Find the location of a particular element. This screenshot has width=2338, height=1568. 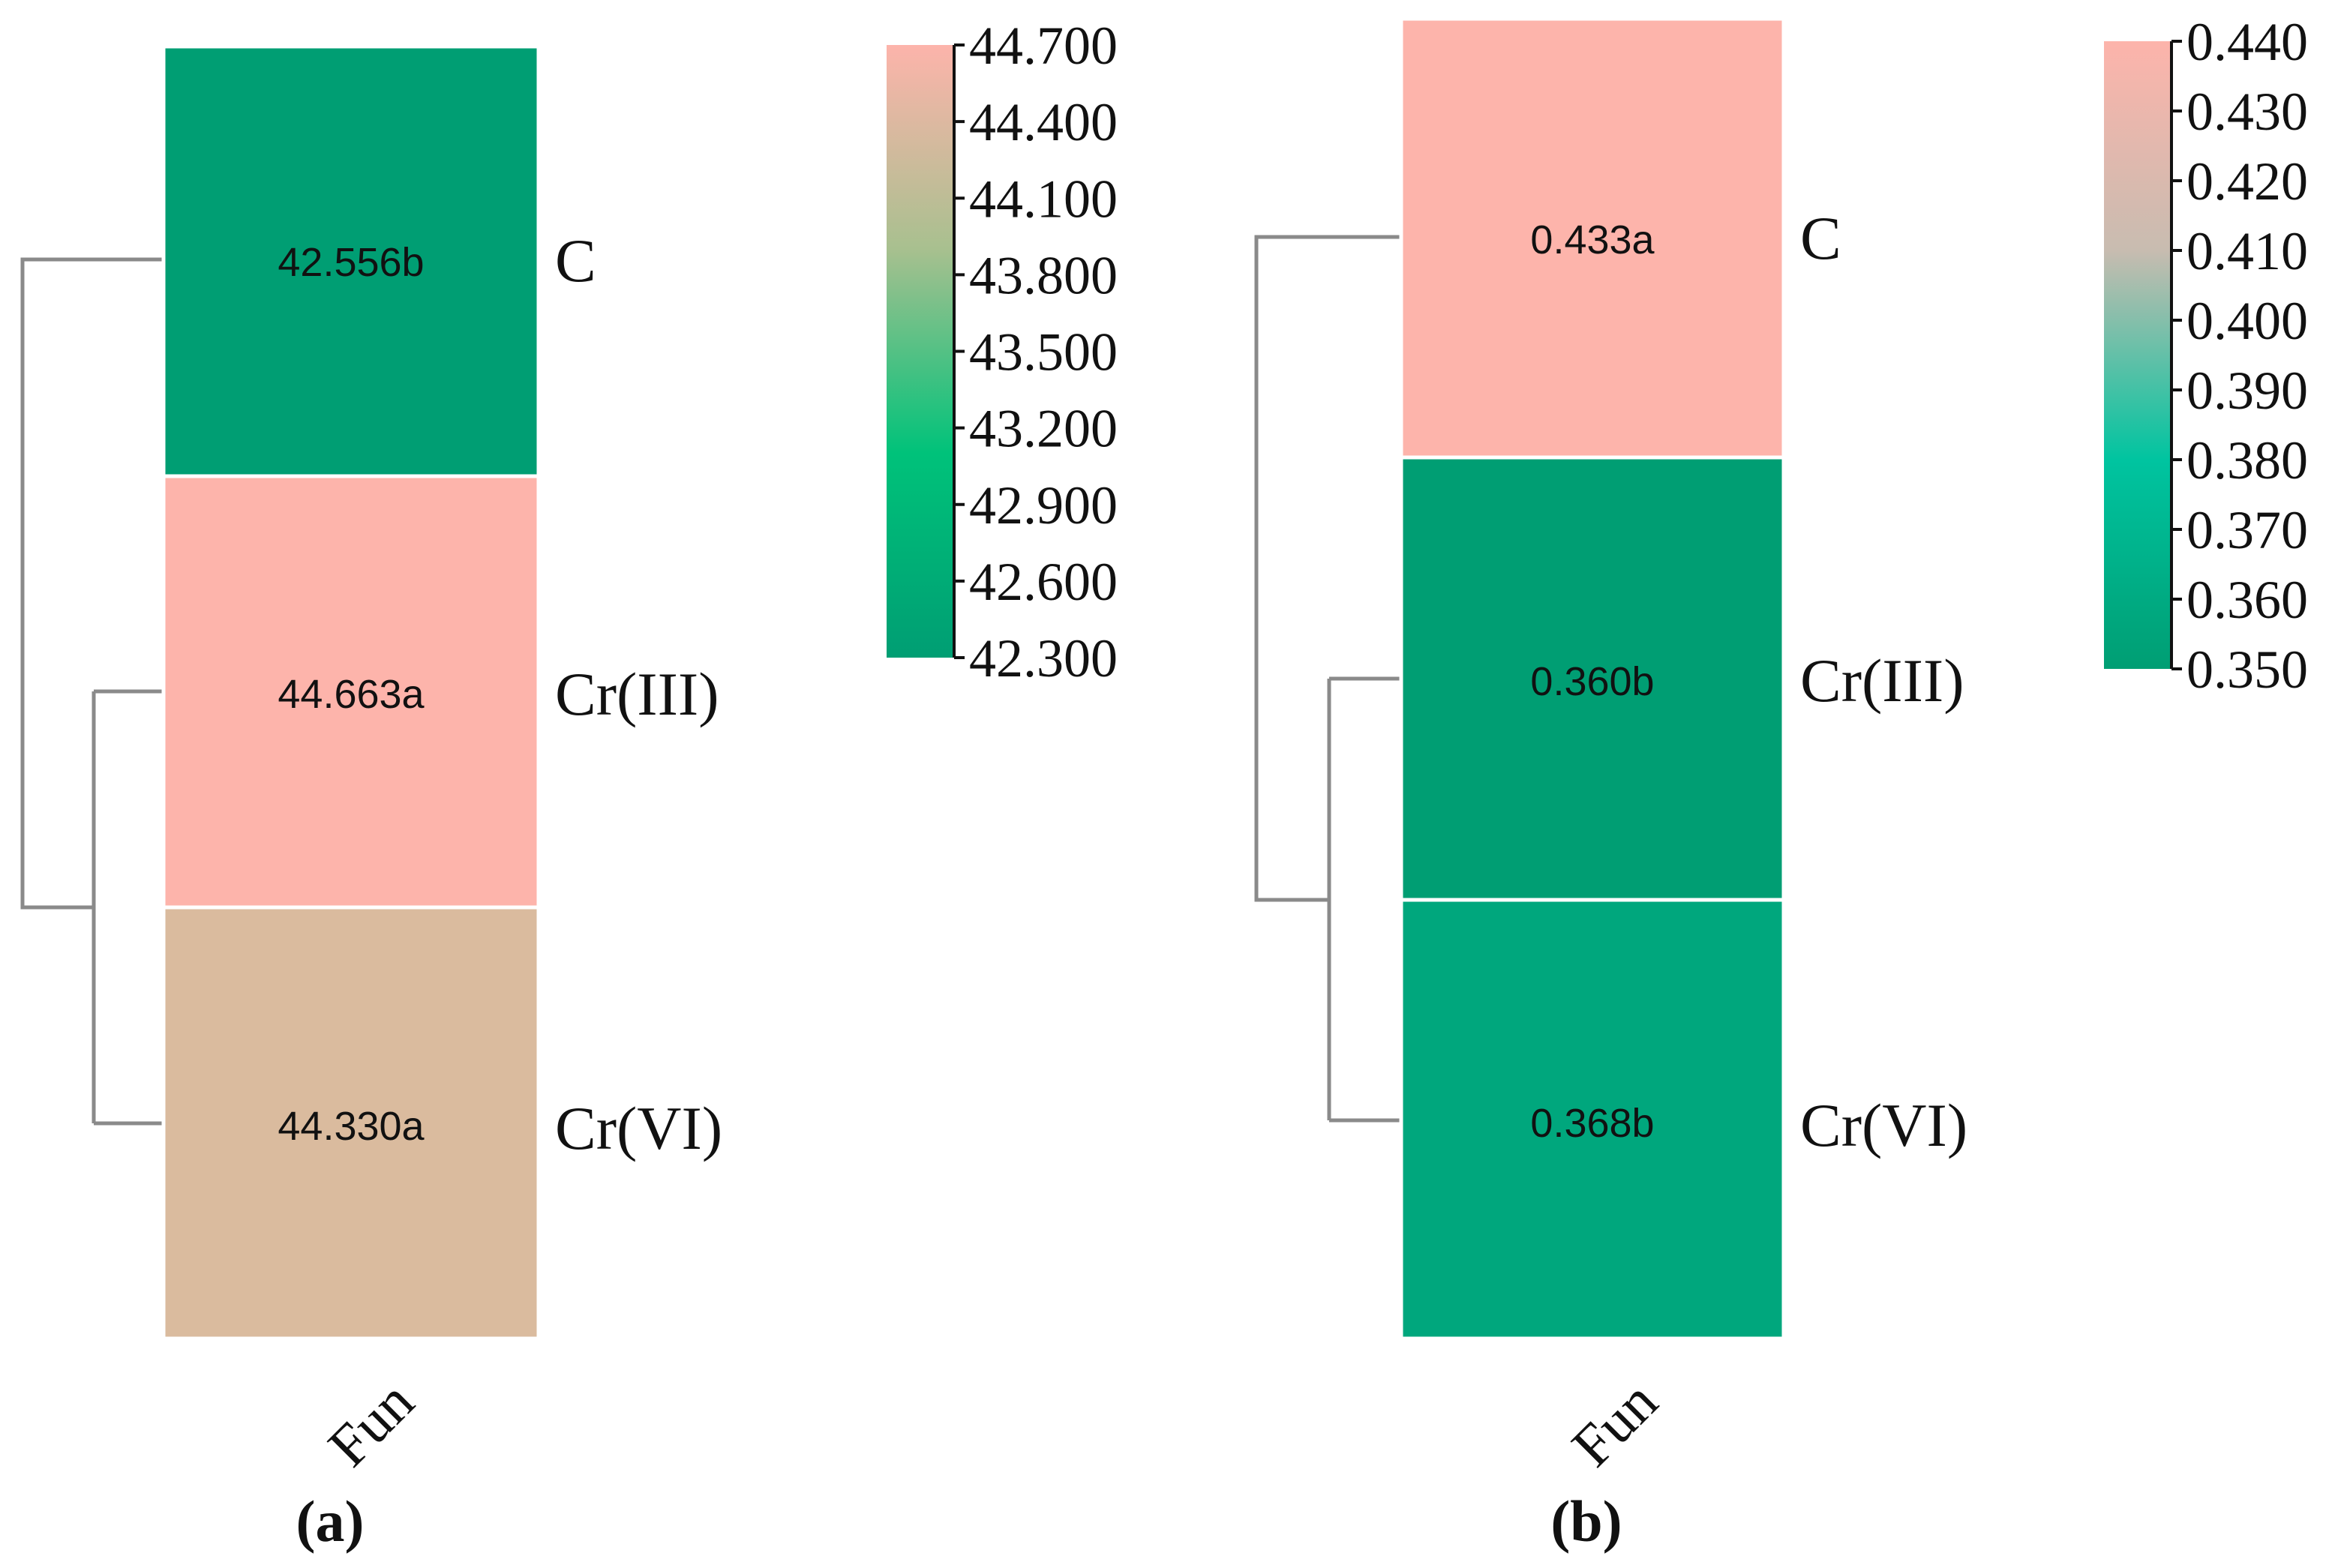

panel-a-colorbar-tick-label: 44.400 is located at coordinates (1043, 122).